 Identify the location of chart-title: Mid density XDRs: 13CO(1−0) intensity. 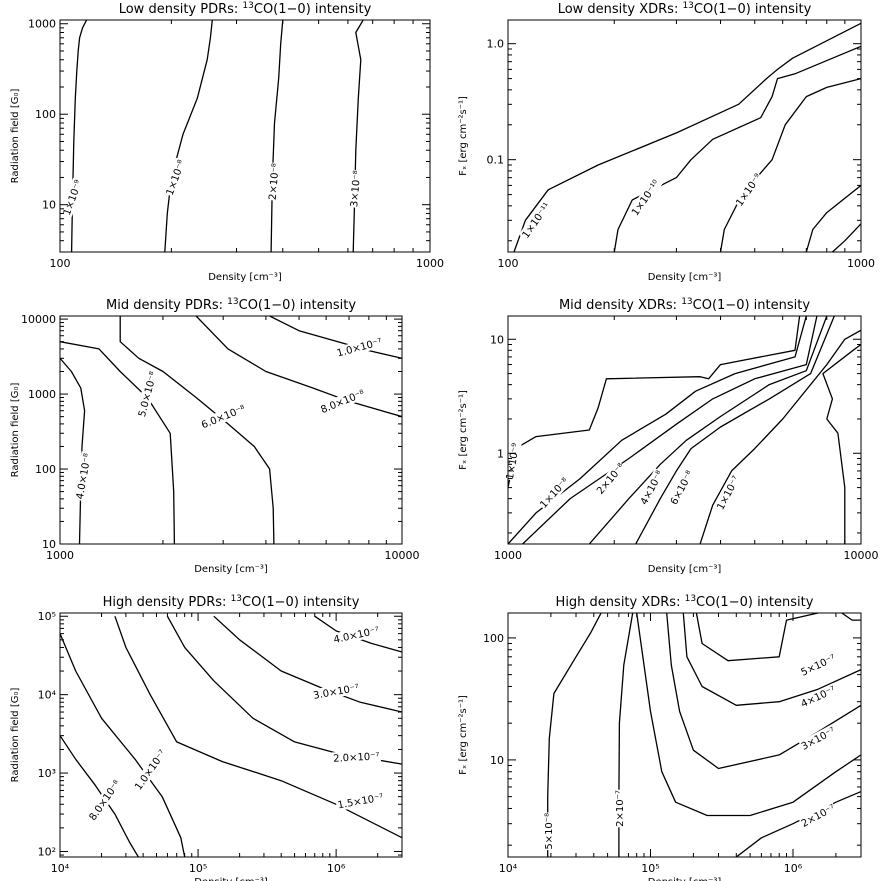
(684, 305).